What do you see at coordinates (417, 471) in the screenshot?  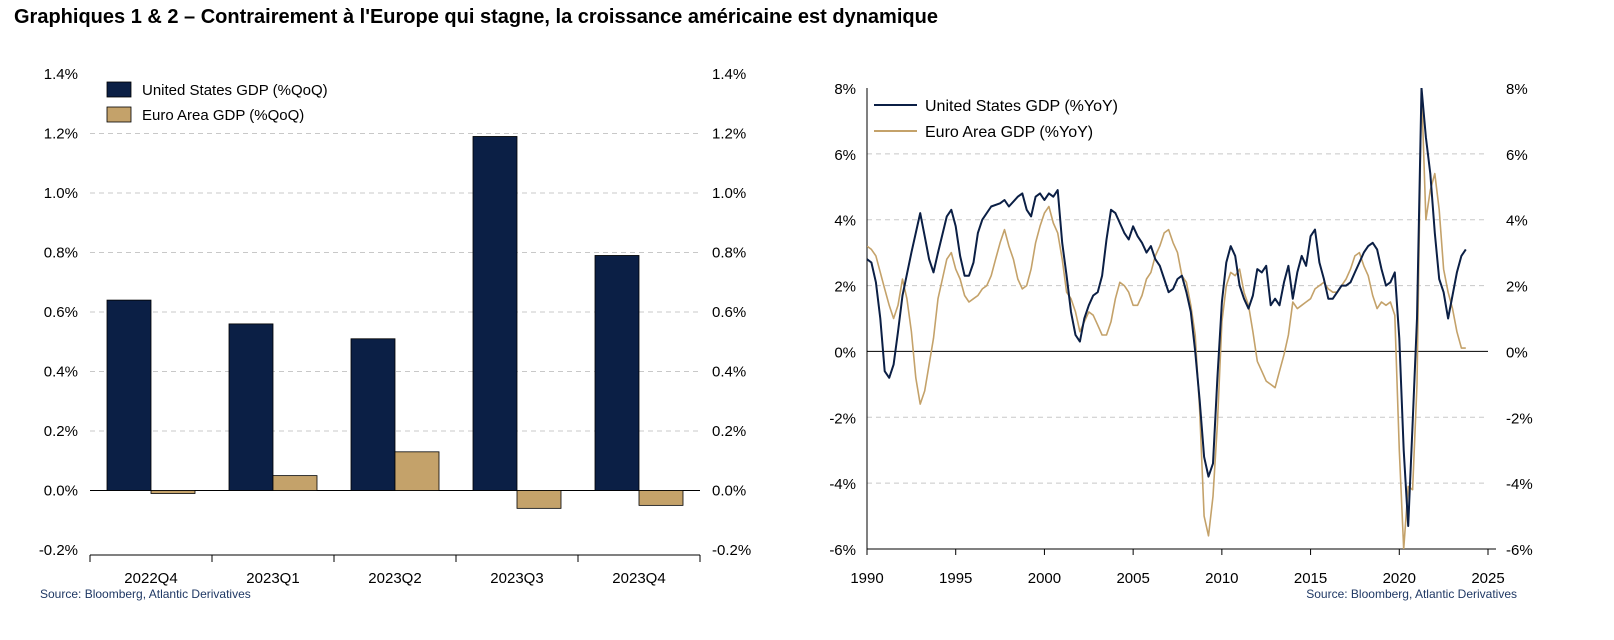 I see `bar-euro-2023q2` at bounding box center [417, 471].